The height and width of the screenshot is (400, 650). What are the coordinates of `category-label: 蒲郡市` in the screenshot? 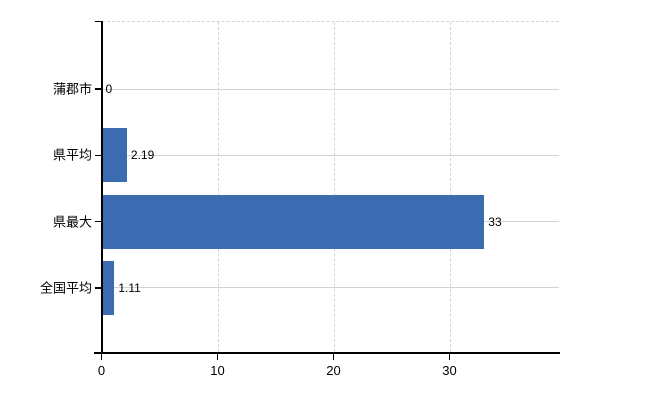 It's located at (72, 89).